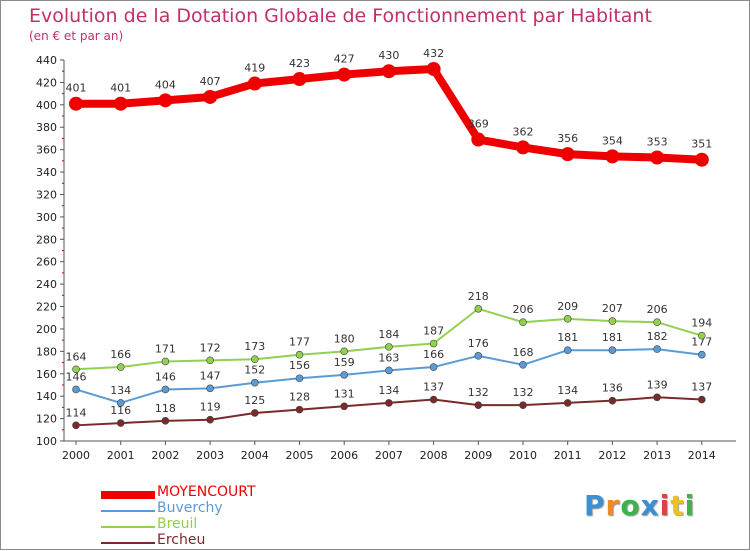 This screenshot has width=750, height=551. What do you see at coordinates (702, 455) in the screenshot?
I see `x-tick-label: 2014` at bounding box center [702, 455].